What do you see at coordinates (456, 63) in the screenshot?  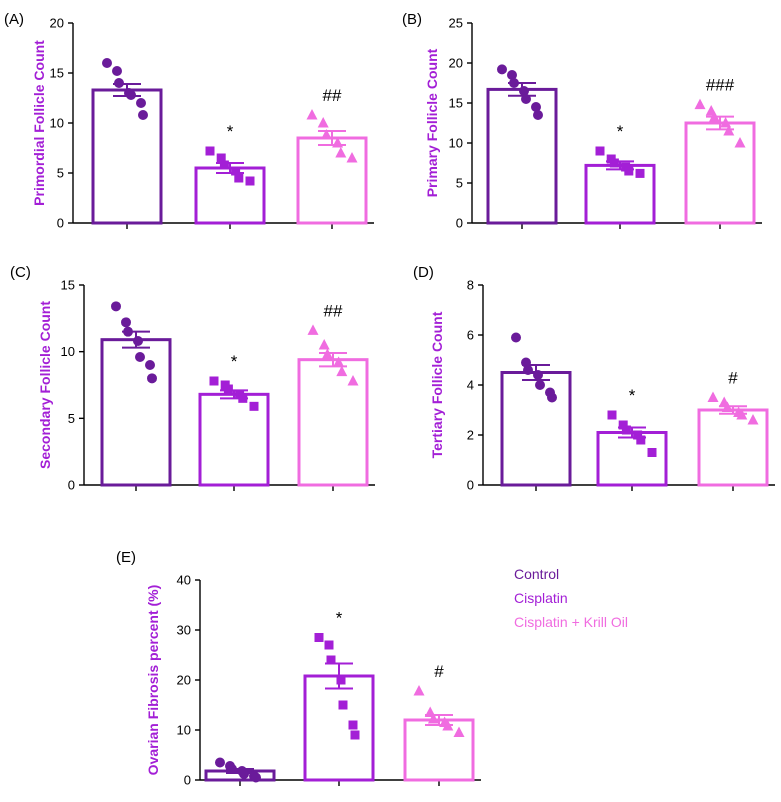 I see `y-tick-label: 20` at bounding box center [456, 63].